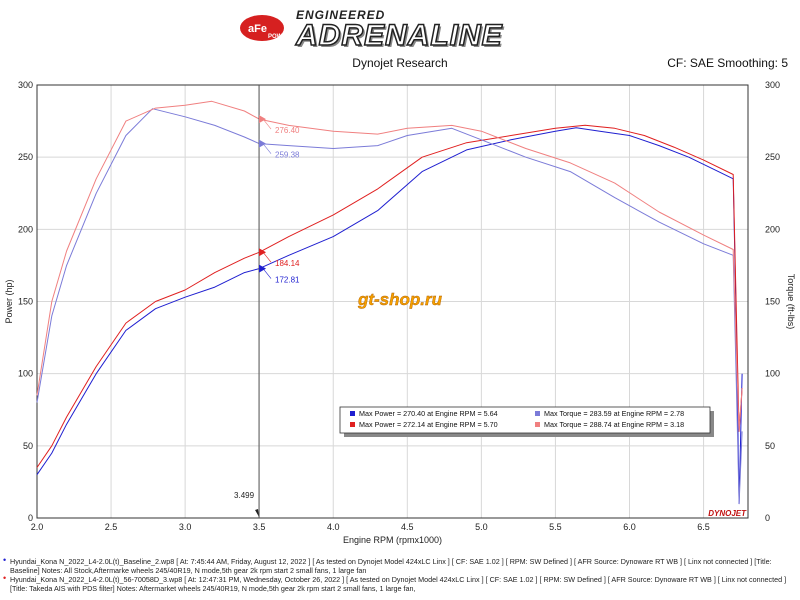 The height and width of the screenshot is (600, 800). I want to click on legend-swatch-power_baseline, so click(352, 413).